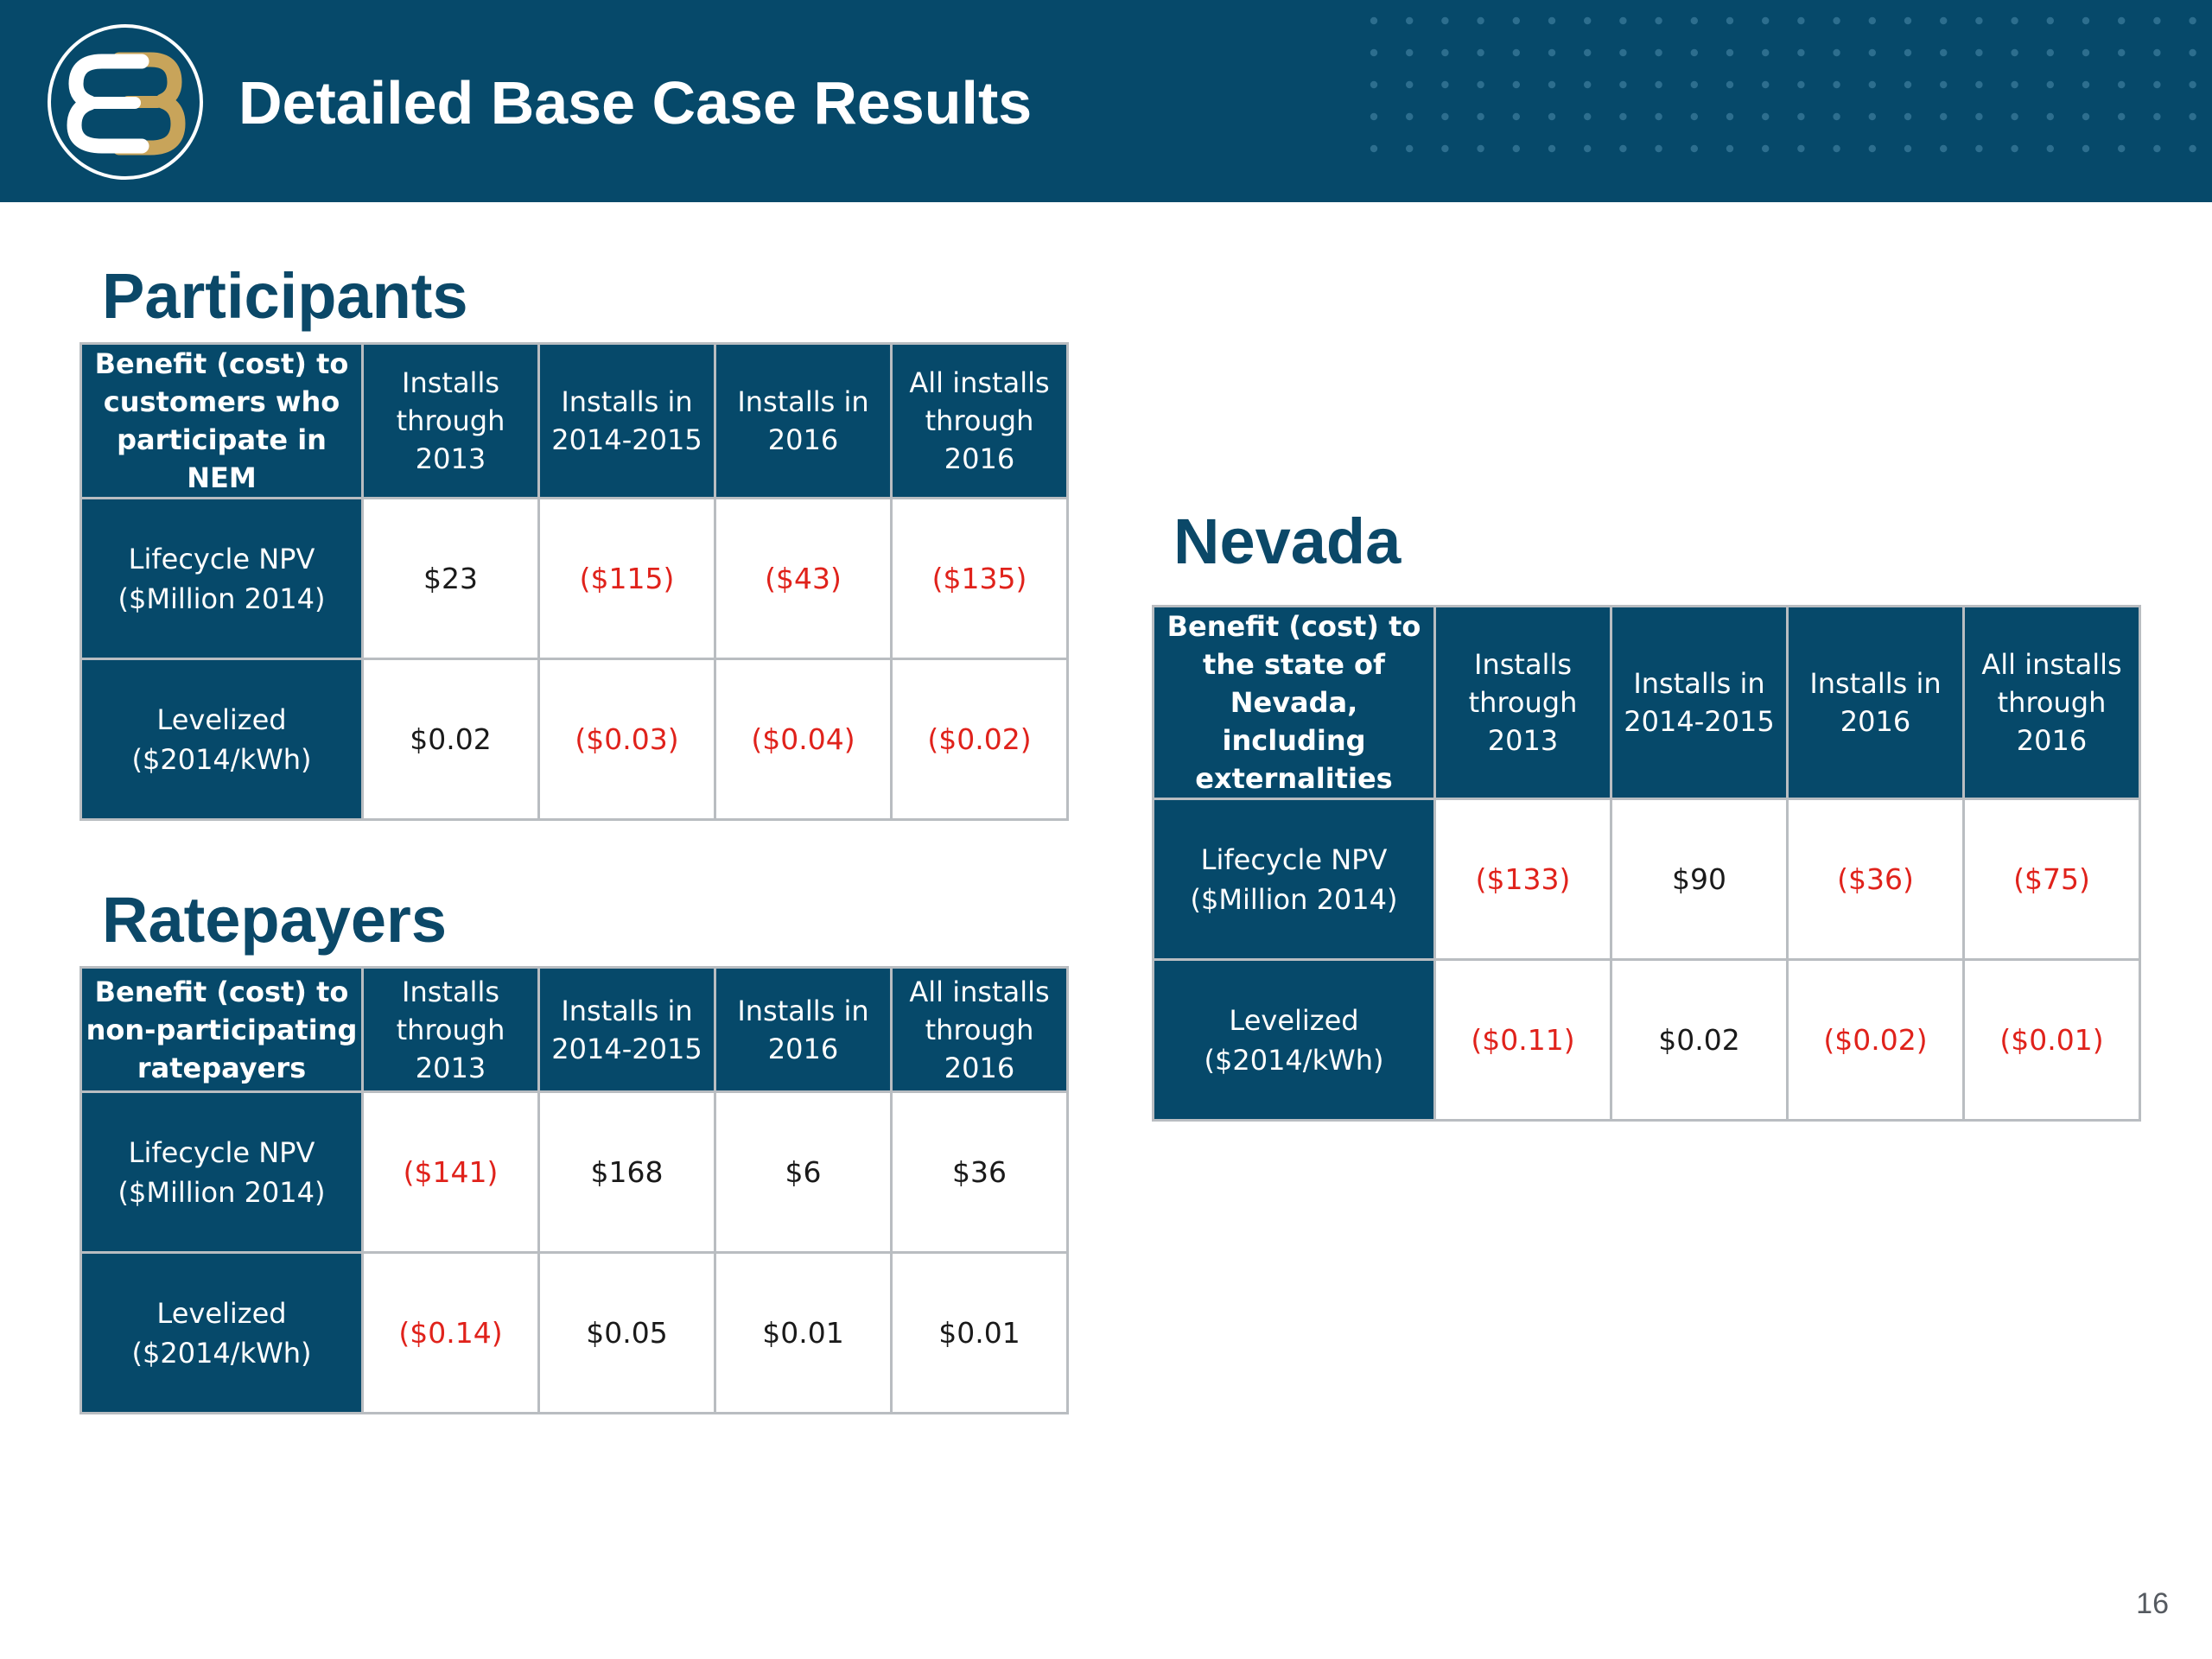 The height and width of the screenshot is (1659, 2212). What do you see at coordinates (803, 578) in the screenshot?
I see `table-cell: ($43)` at bounding box center [803, 578].